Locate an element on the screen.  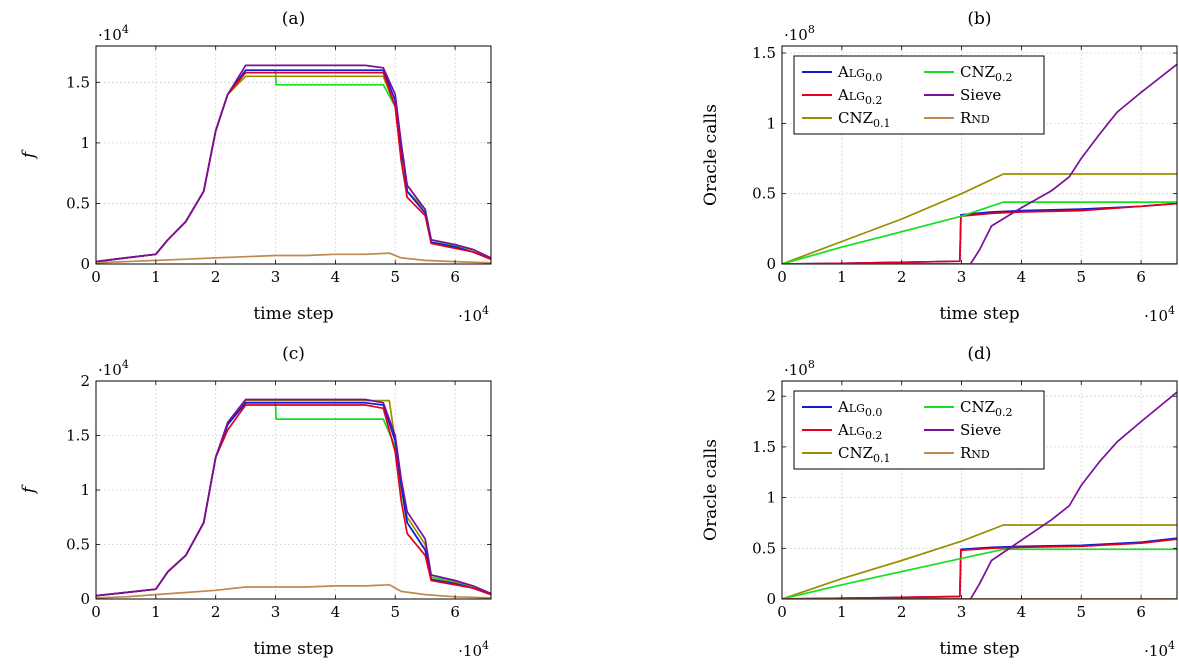
legend-item-cnz0-2: CNZ0.2 is located at coordinates (968, 408).